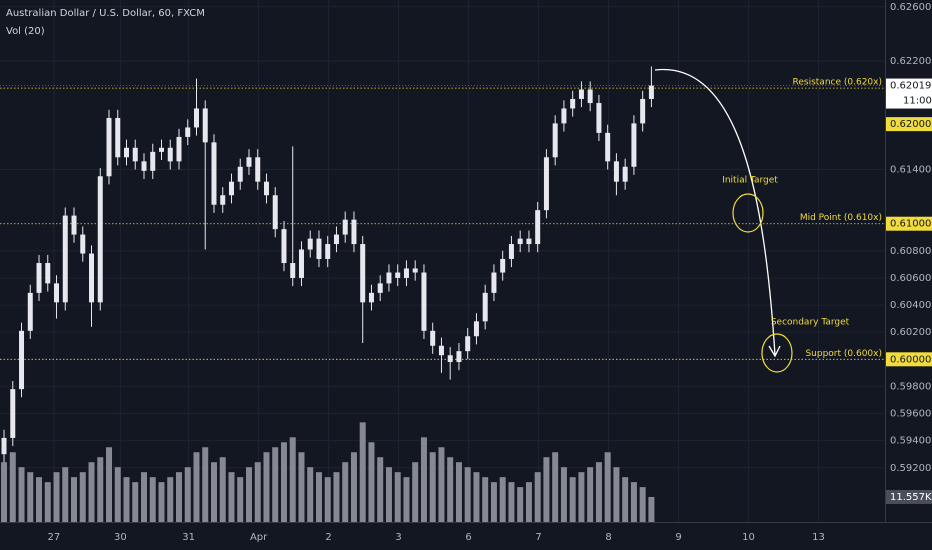 The height and width of the screenshot is (550, 932). What do you see at coordinates (910, 61) in the screenshot?
I see `y-tick-label: 0.62200` at bounding box center [910, 61].